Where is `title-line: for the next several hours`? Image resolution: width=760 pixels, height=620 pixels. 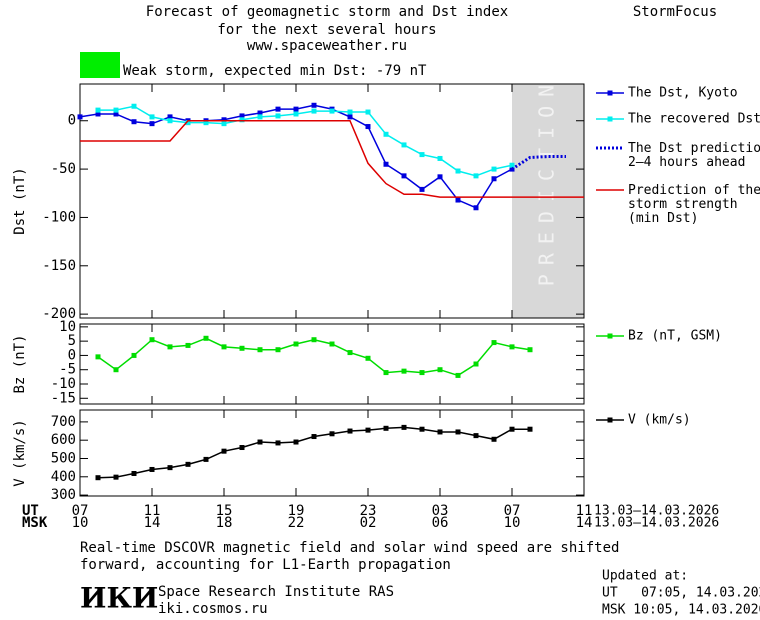 title-line: for the next several hours is located at coordinates (326, 30).